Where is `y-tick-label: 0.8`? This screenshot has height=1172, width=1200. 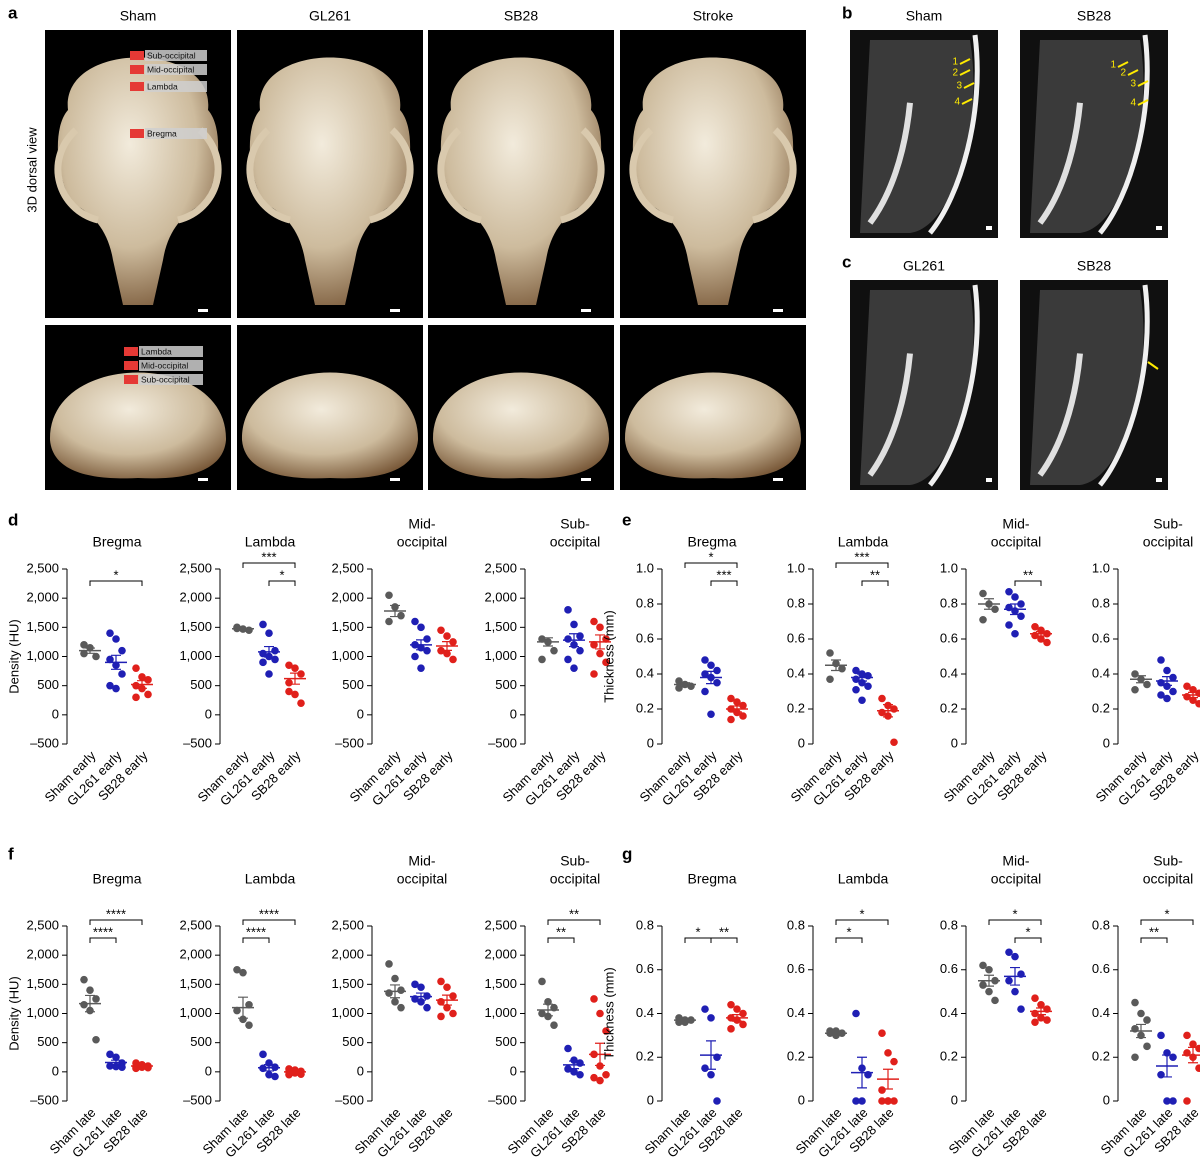 y-tick-label: 0.8 is located at coordinates (949, 924).